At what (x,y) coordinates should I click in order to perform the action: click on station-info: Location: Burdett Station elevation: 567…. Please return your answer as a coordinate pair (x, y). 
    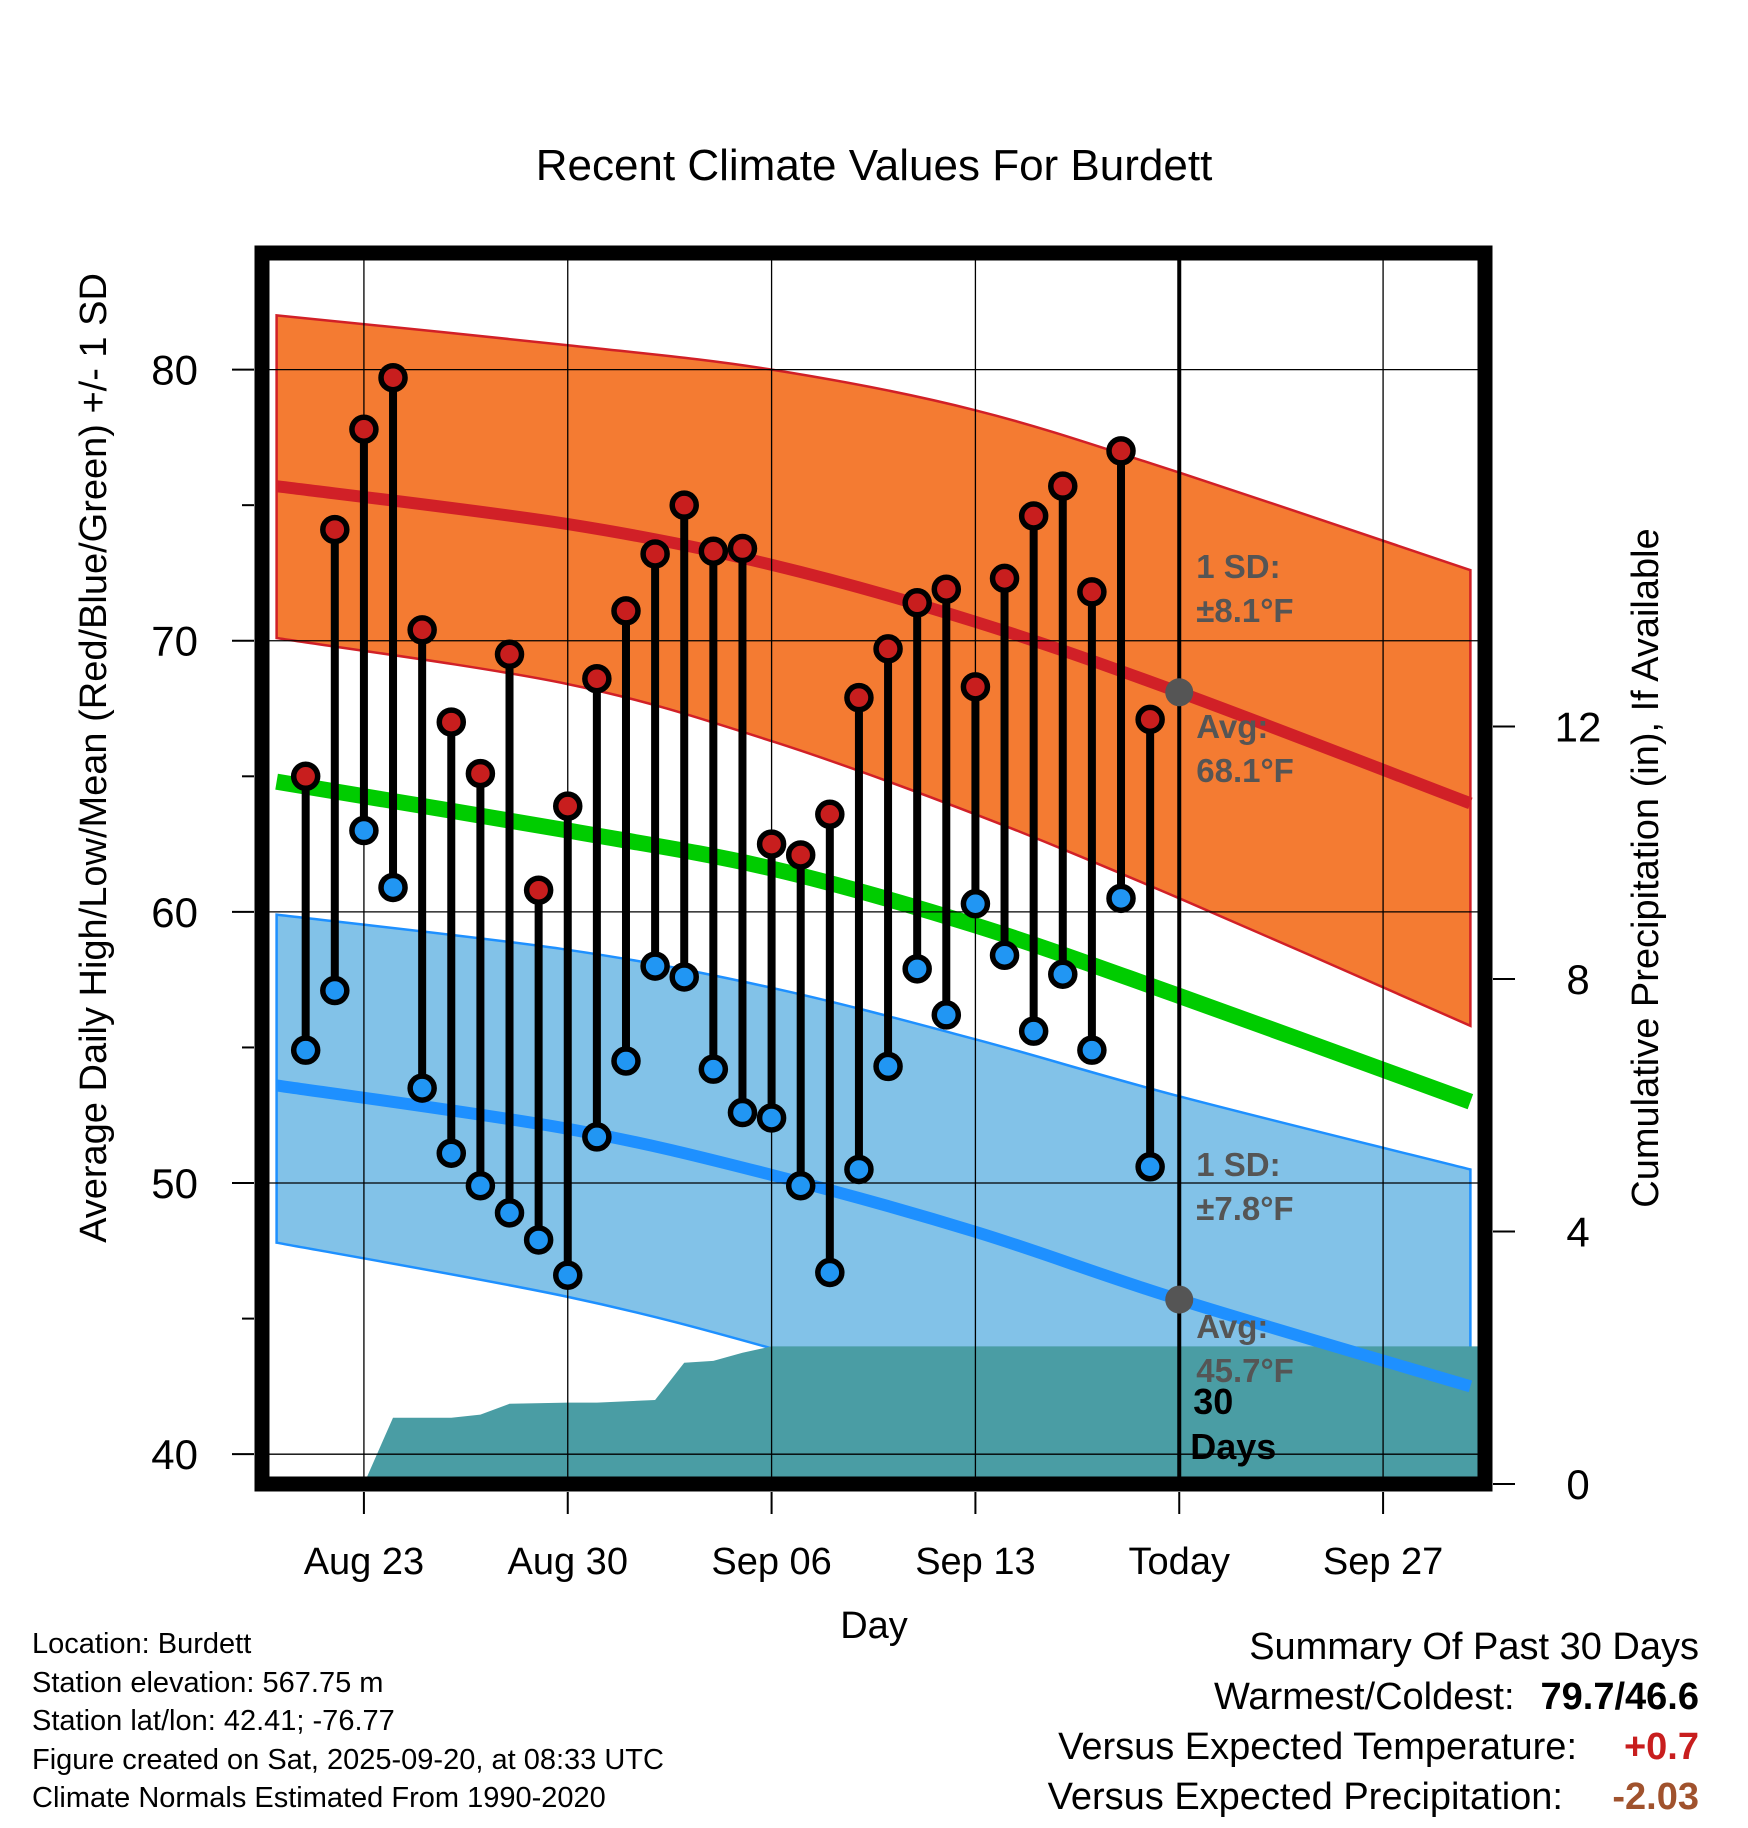
    Looking at the image, I should click on (348, 1721).